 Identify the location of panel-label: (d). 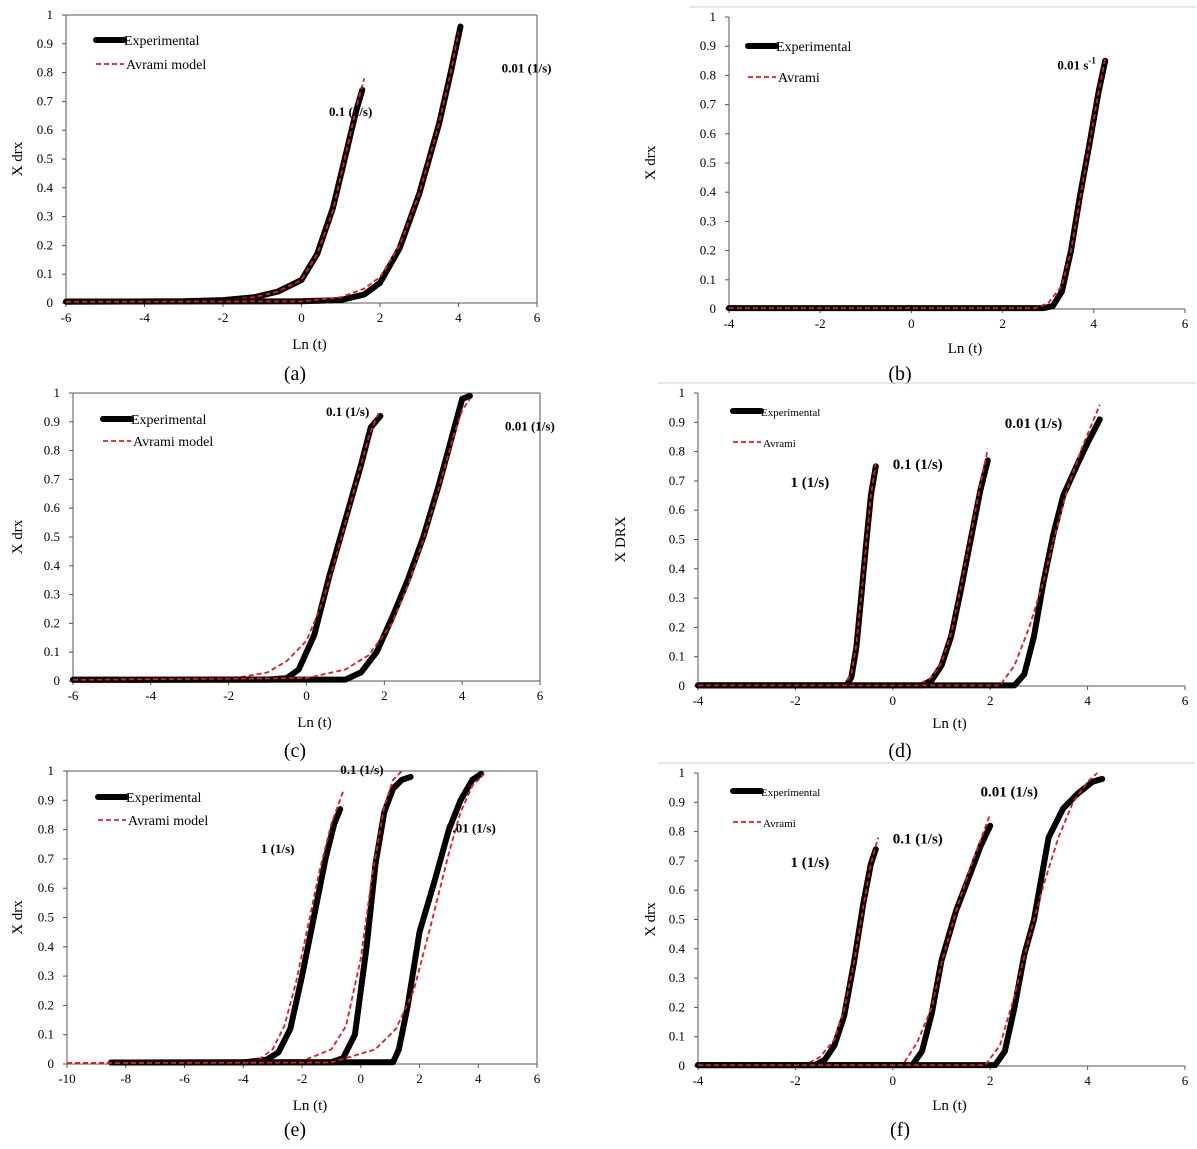
(899, 751).